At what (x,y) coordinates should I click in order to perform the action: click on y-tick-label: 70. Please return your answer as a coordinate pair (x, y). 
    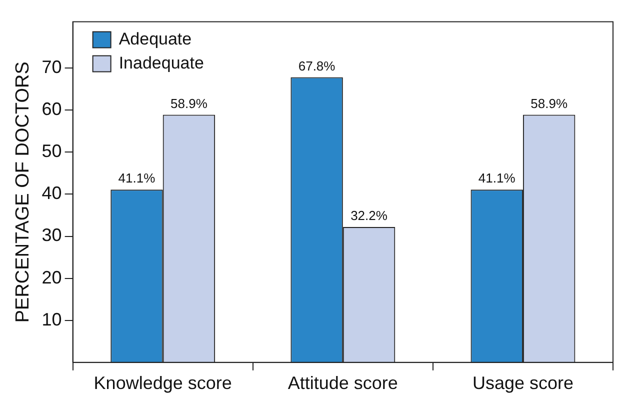
    Looking at the image, I should click on (52, 67).